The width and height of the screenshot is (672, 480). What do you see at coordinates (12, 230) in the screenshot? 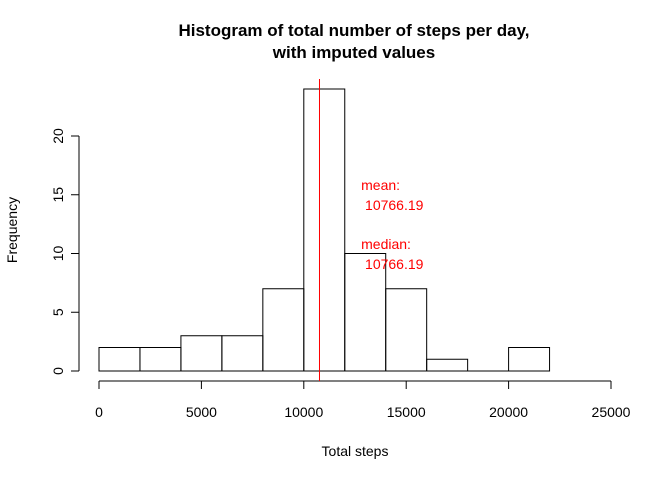
I see `y-axis-label: Frequency` at bounding box center [12, 230].